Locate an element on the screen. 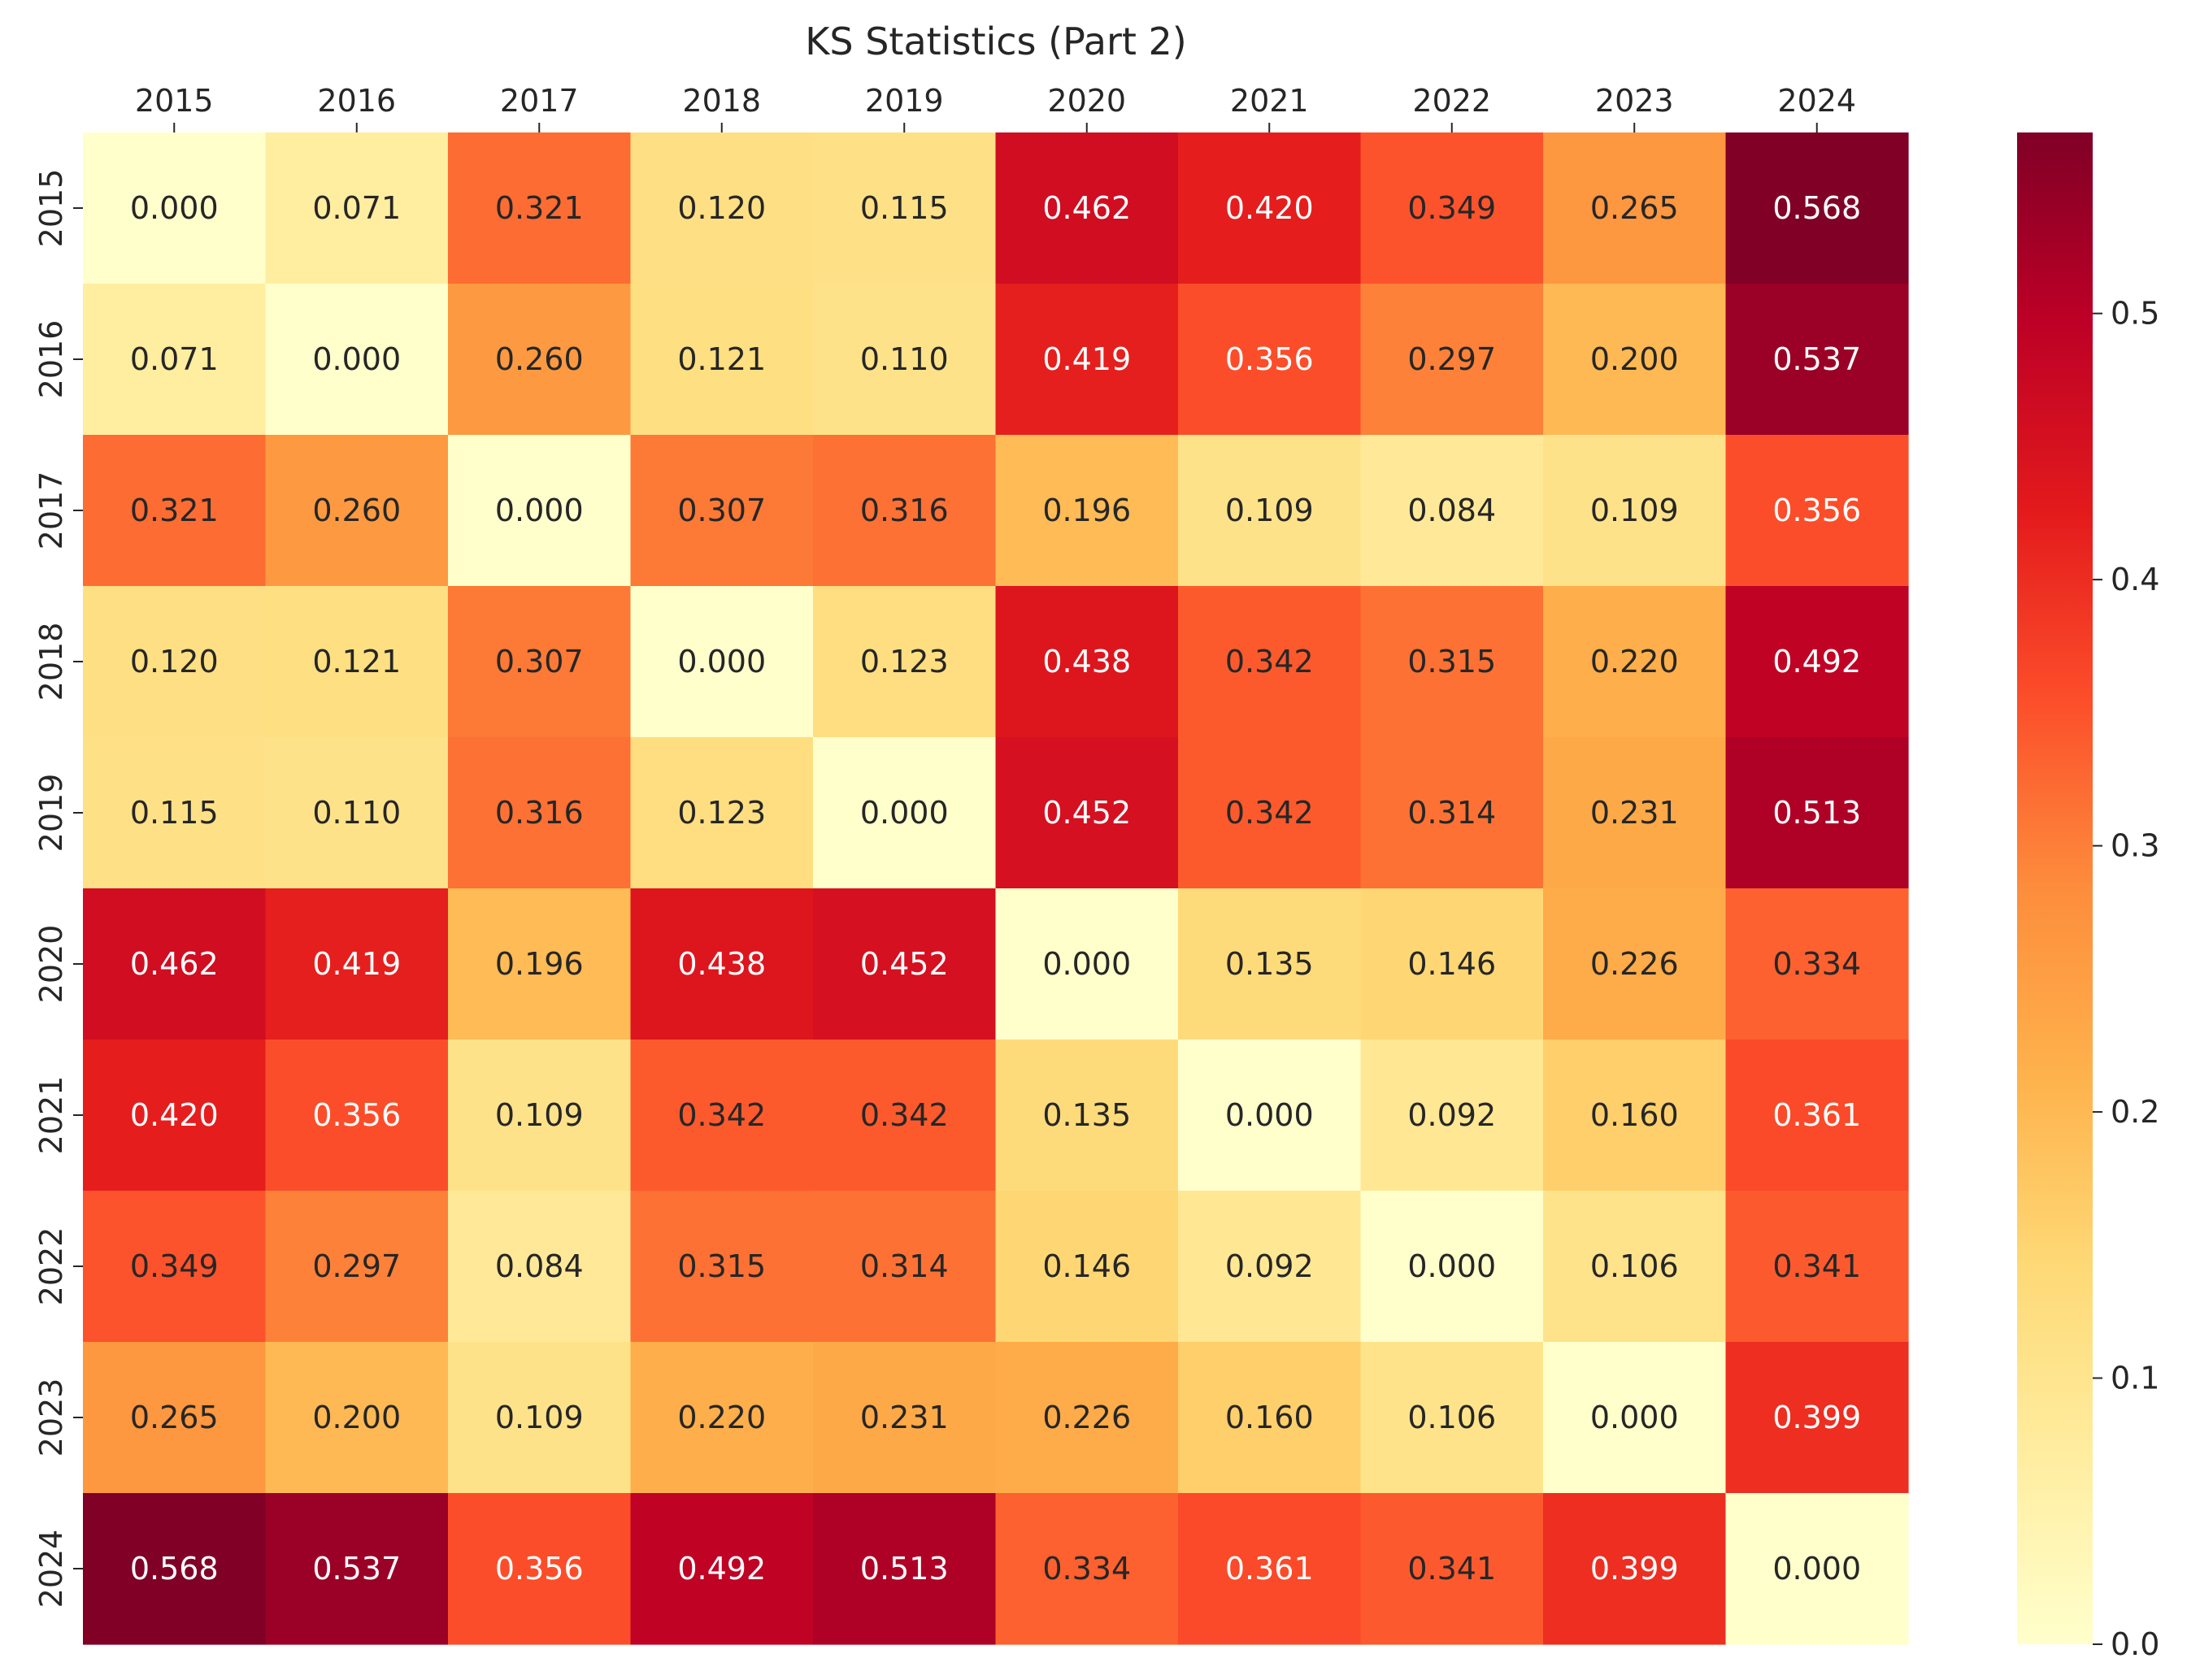 The width and height of the screenshot is (2187, 1680). cell-value-label: 0.321 is located at coordinates (174, 511).